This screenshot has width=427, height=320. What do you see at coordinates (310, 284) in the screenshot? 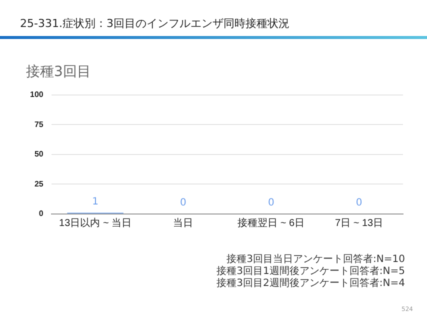
I see `text: 接種3回目2週間後アンケート回答者:N=4` at bounding box center [310, 284].